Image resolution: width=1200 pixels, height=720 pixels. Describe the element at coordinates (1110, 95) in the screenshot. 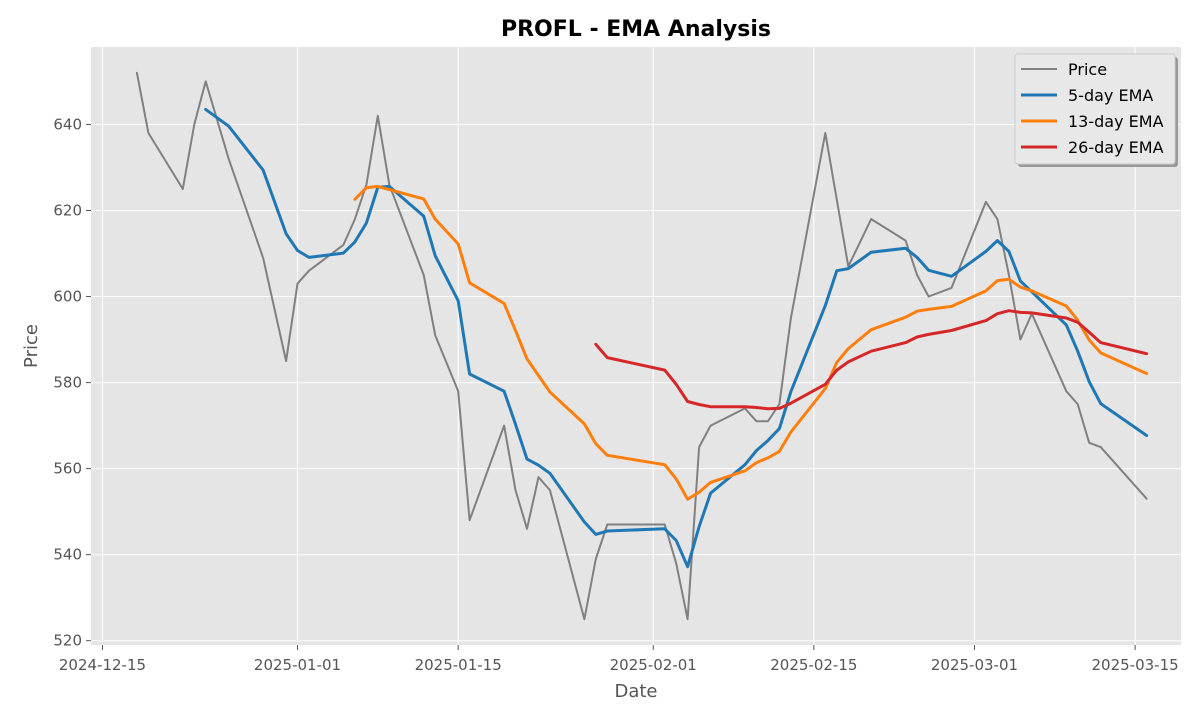

I see `legend-label-2: 5-day EMA` at that location.